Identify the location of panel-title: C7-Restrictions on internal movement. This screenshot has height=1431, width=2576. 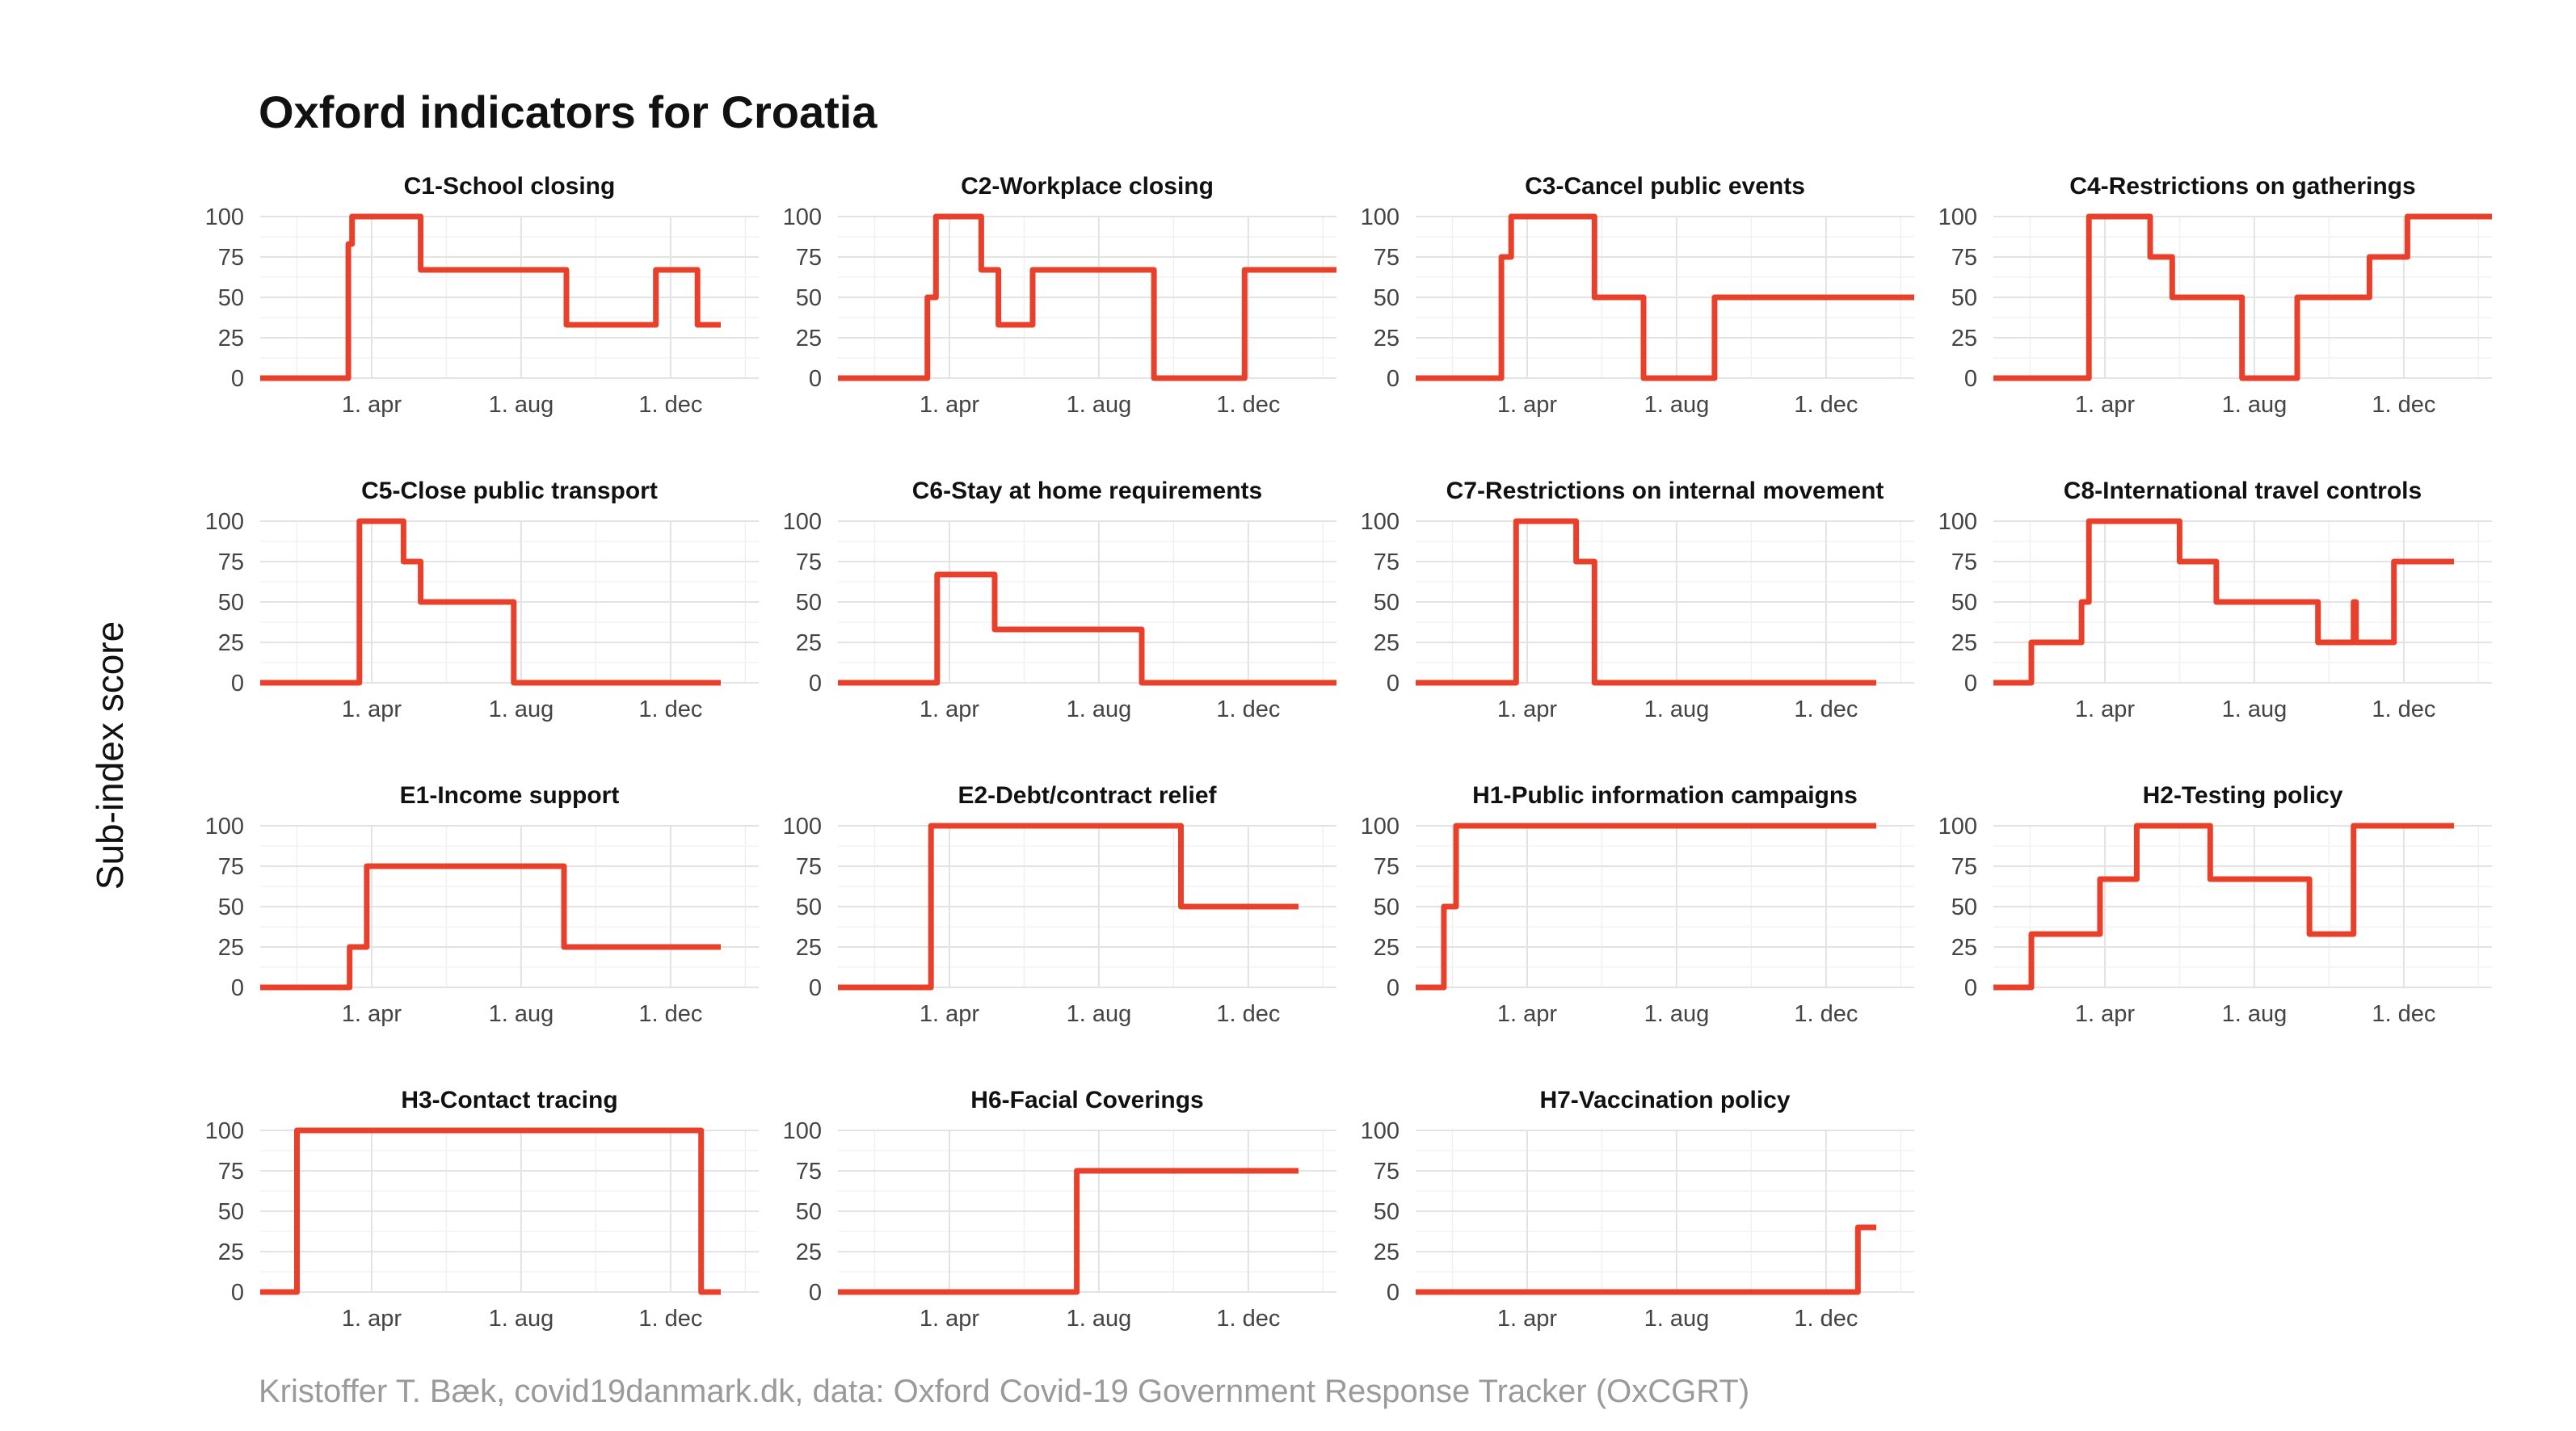
(1665, 491).